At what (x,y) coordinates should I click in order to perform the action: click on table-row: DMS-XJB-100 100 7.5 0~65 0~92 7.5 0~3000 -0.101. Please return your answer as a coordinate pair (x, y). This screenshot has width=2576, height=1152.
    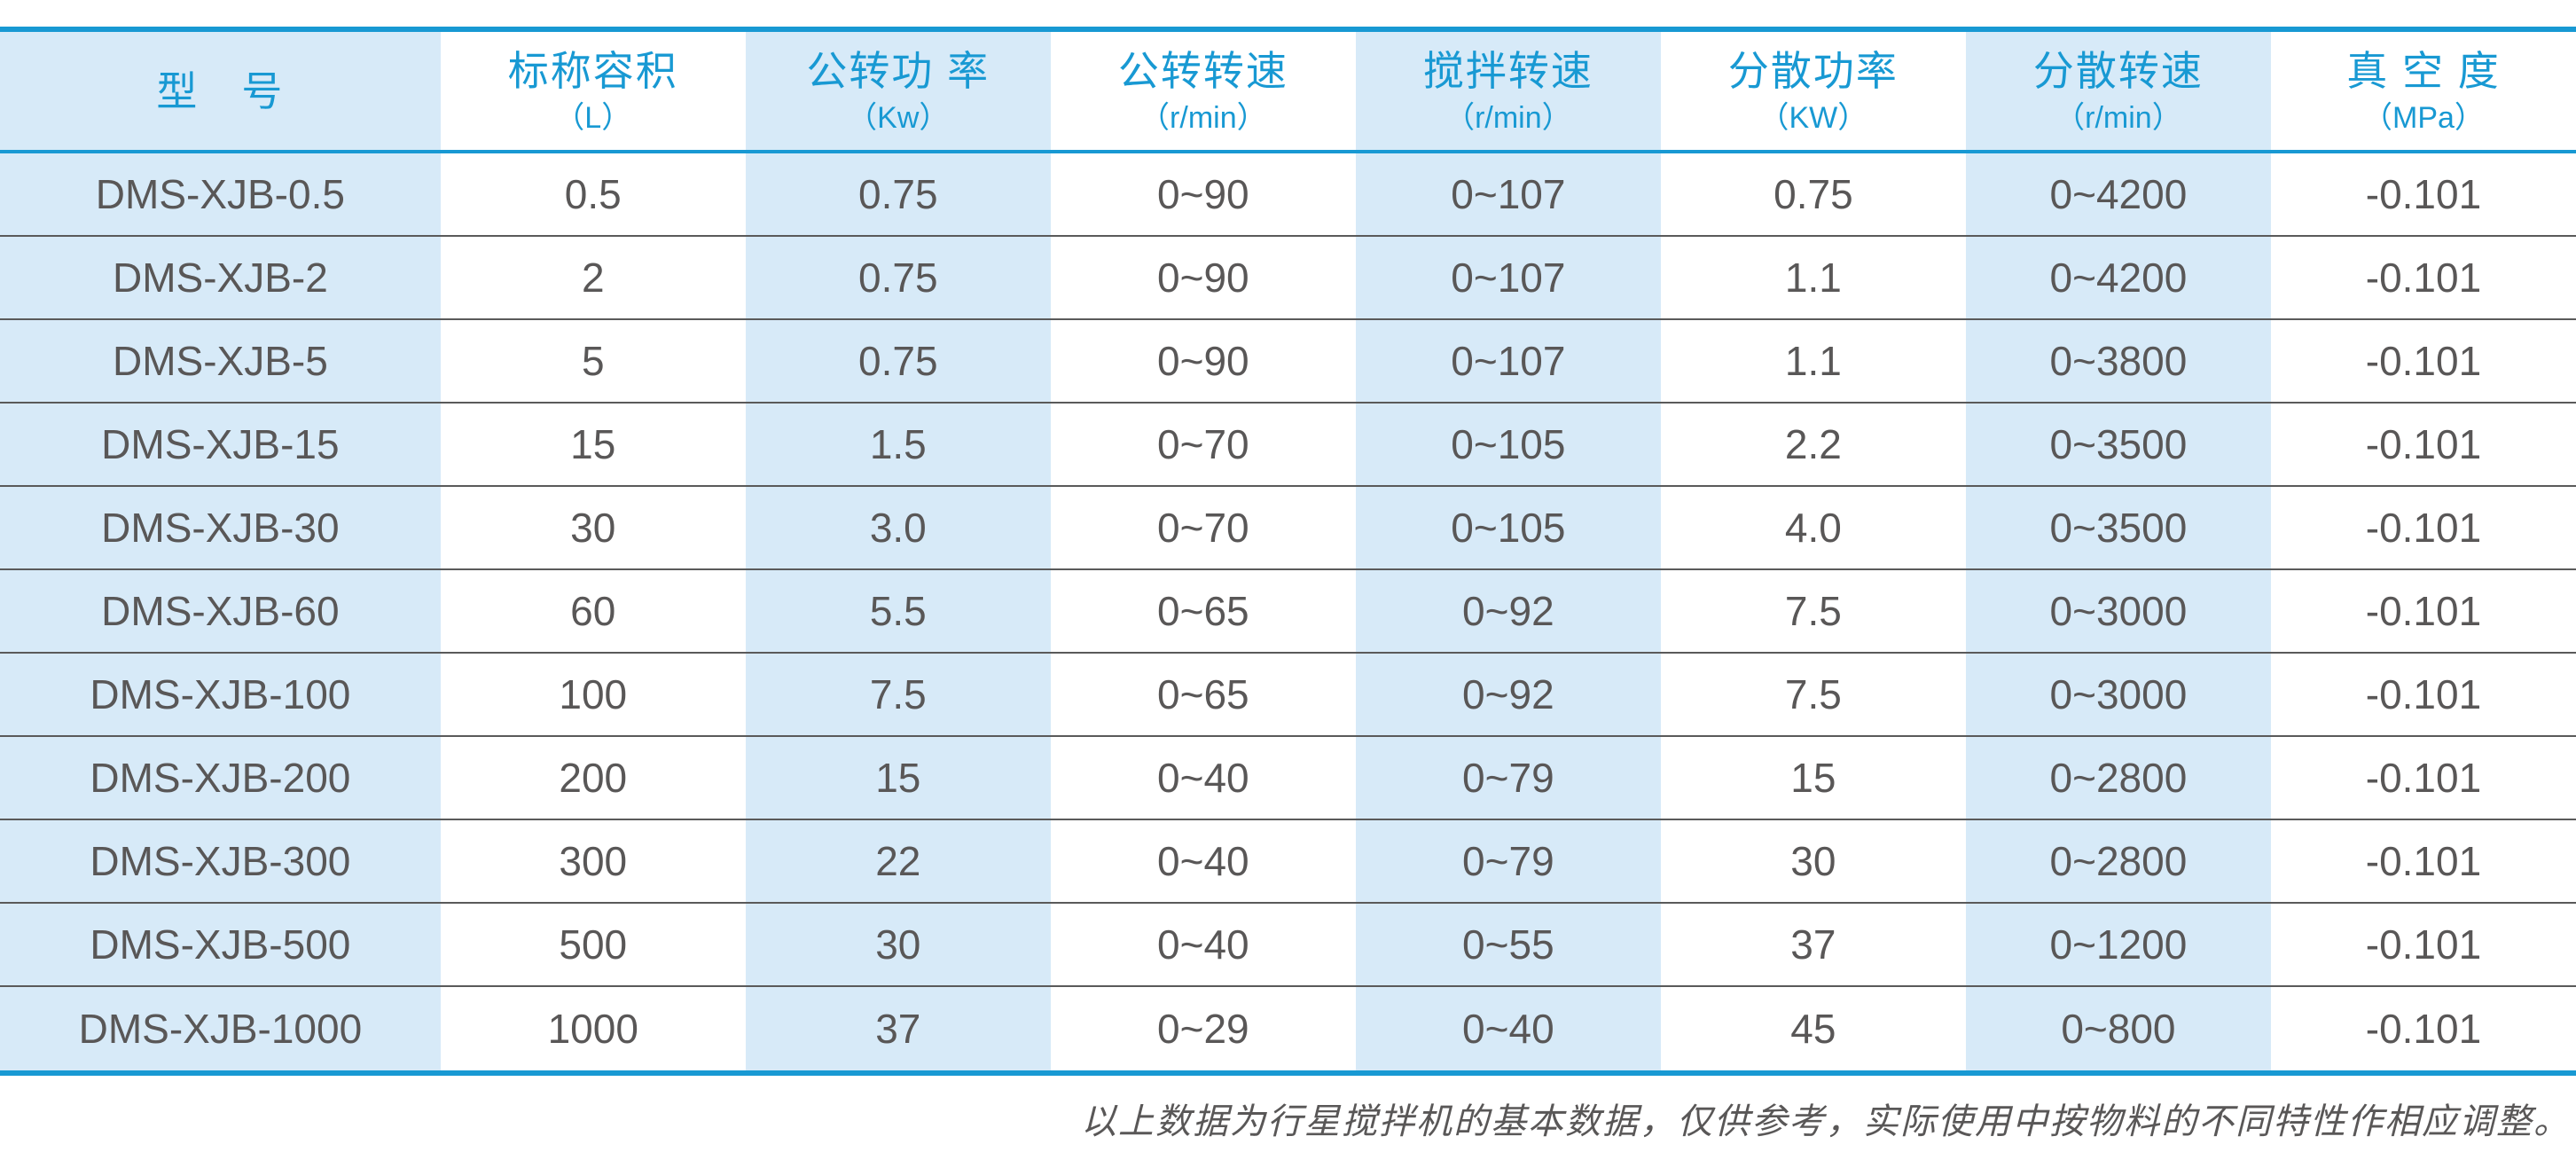
    Looking at the image, I should click on (1288, 696).